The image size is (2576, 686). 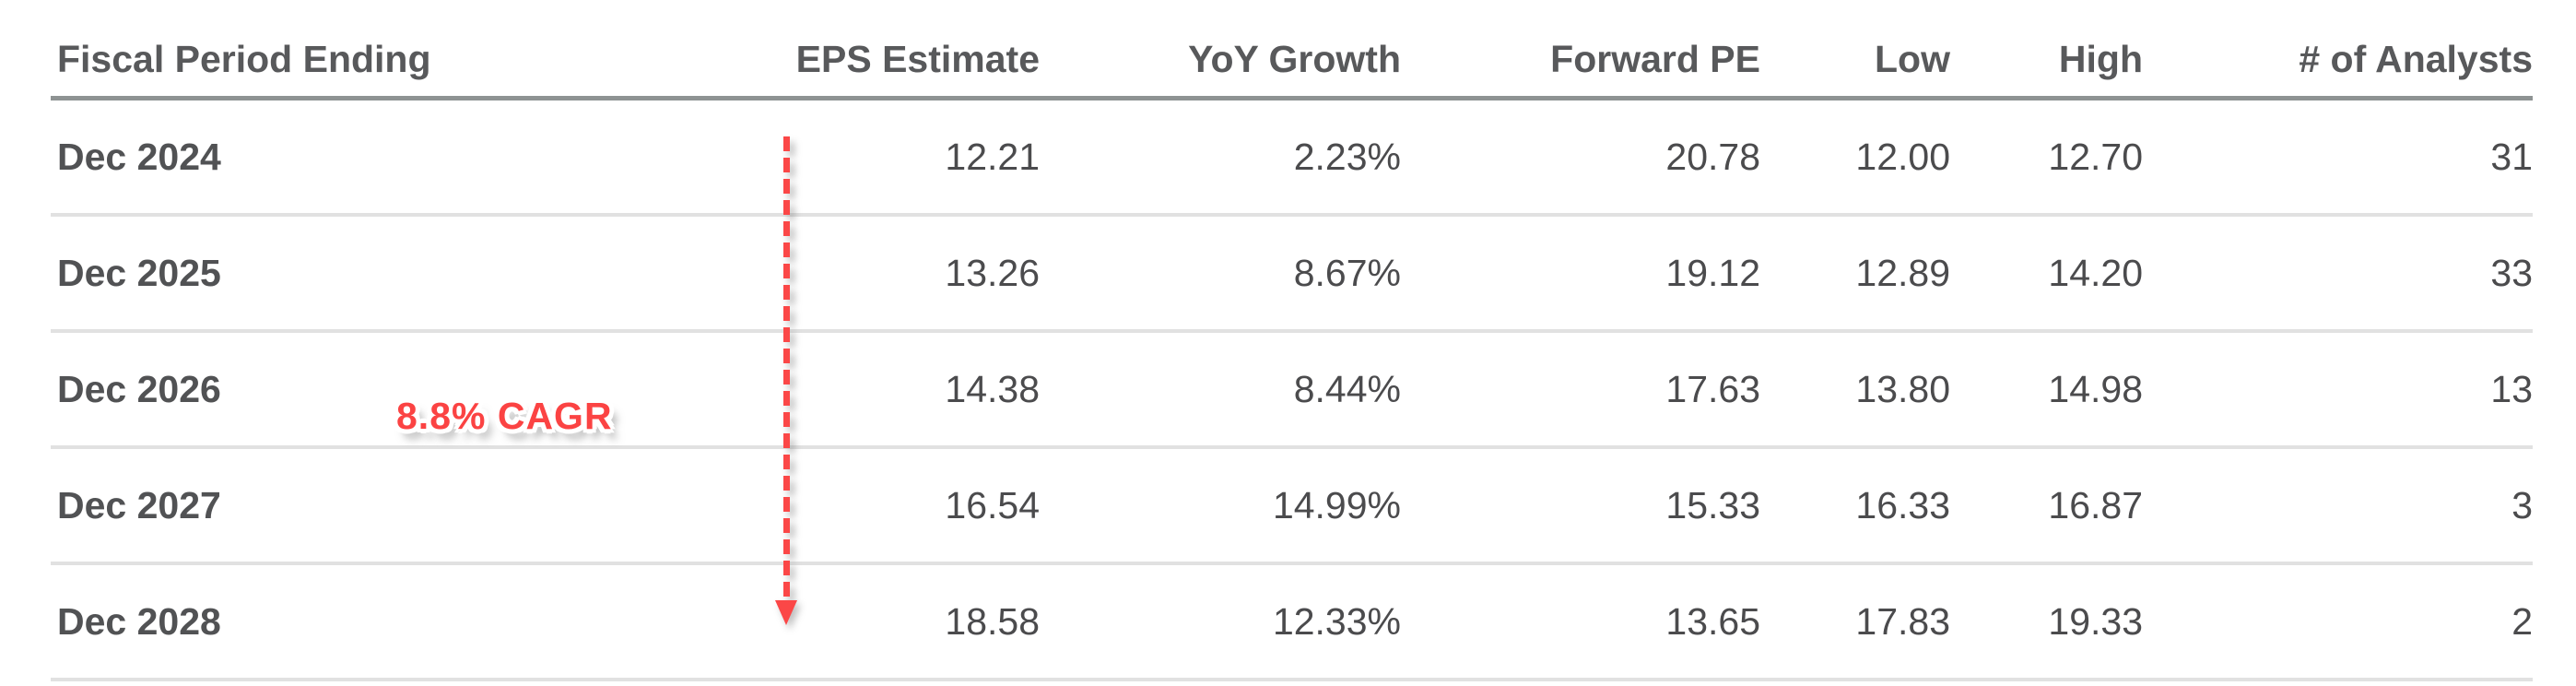 I want to click on header-cell-eps_estimate: EPS Estimate, so click(x=917, y=59).